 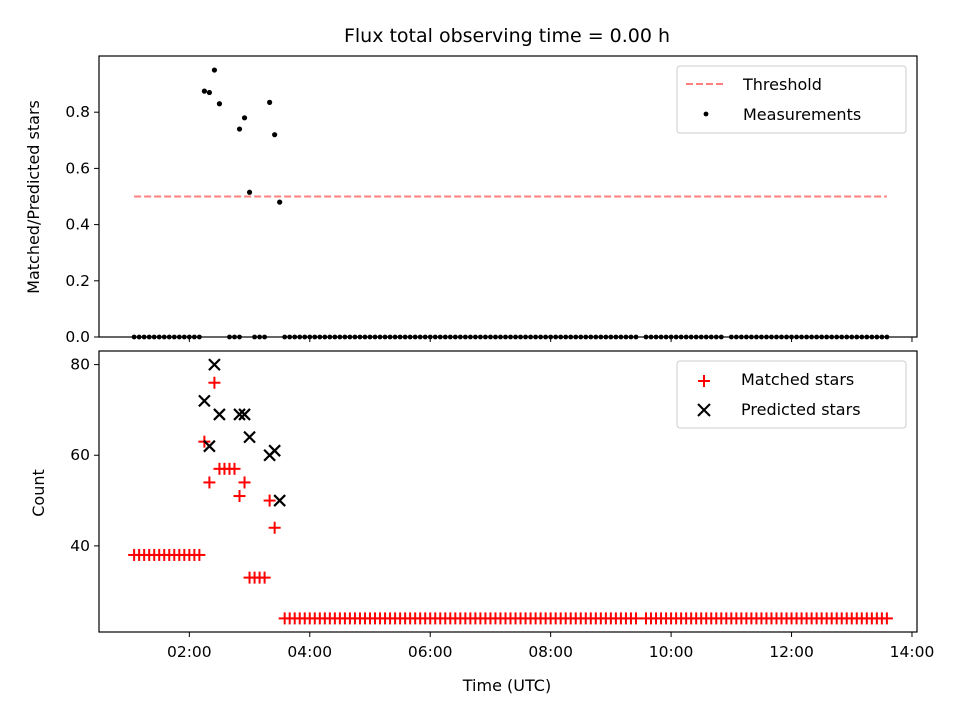 I want to click on legend-matched-swatch, so click(x=704, y=381).